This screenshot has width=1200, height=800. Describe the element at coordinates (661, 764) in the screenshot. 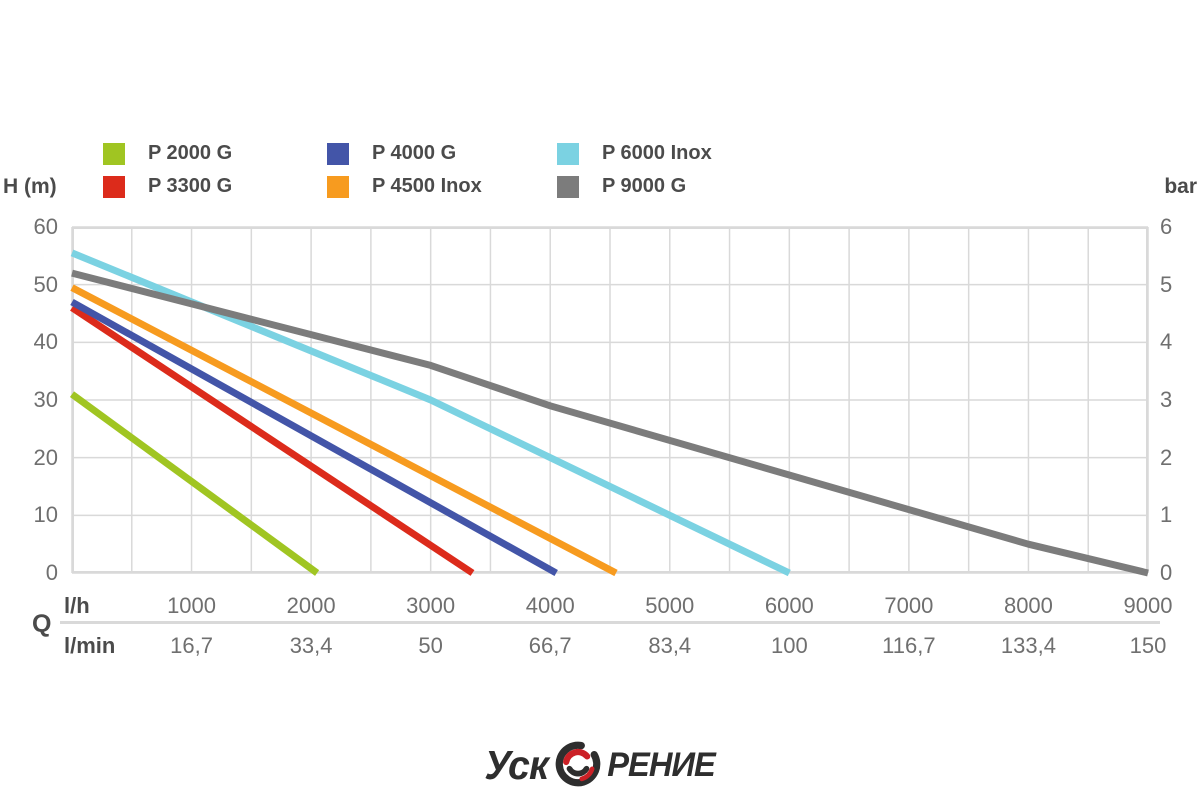

I see `logo-text-right: РЕНИЕ` at that location.